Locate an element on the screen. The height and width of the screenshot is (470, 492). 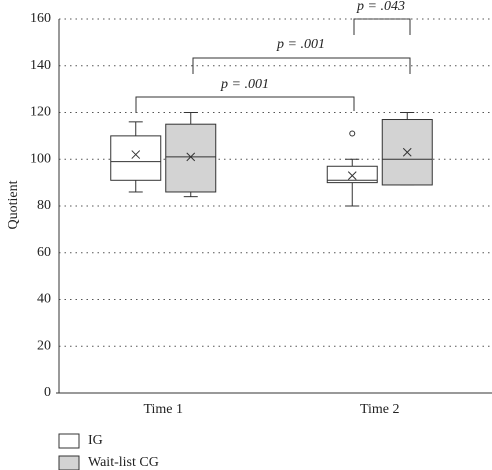
y-tick-label: 80 is located at coordinates (44, 205).